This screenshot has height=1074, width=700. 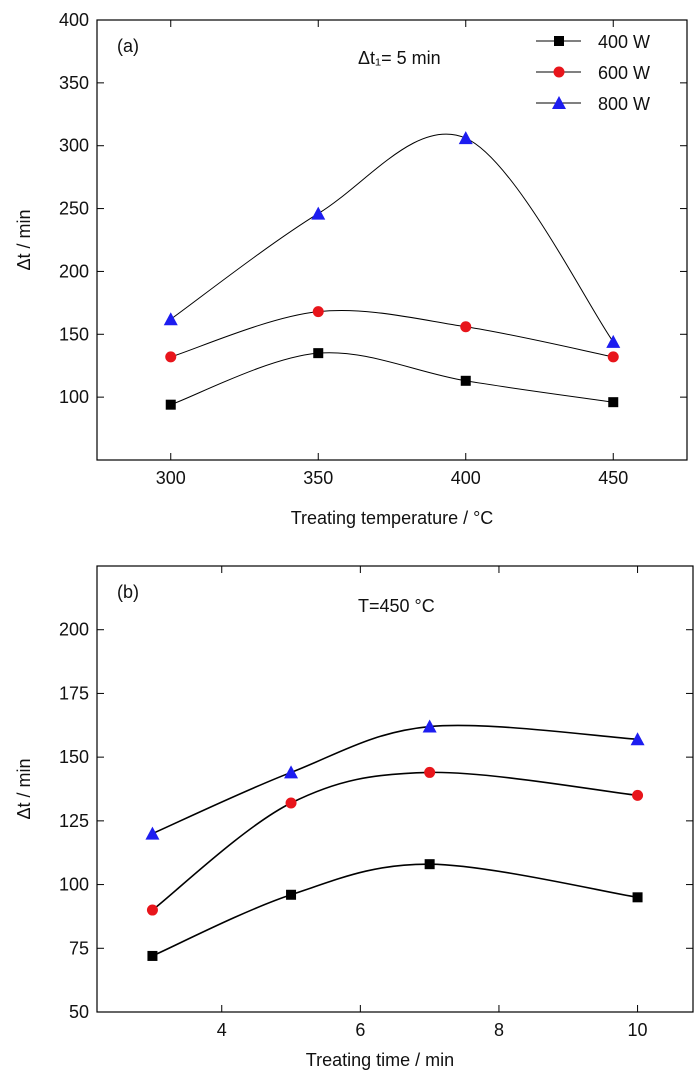 I want to click on x-tick-label: 4, so click(x=222, y=1030).